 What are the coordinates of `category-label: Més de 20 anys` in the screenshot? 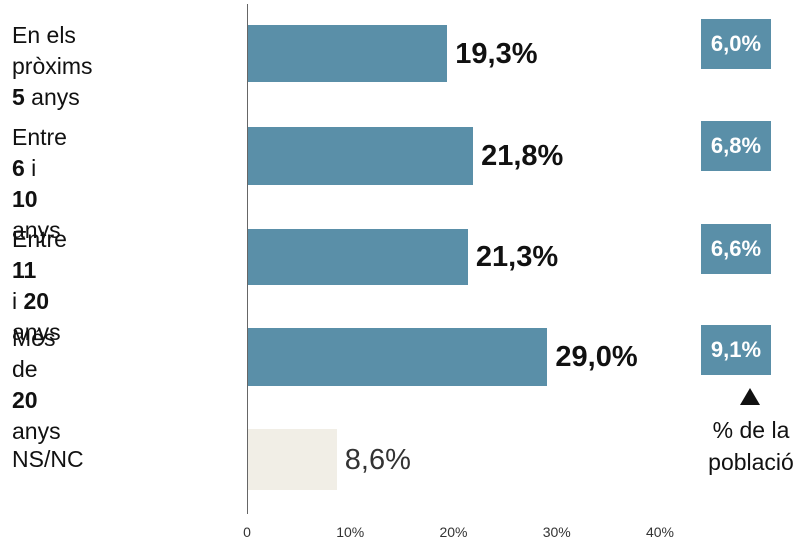 It's located at (36, 384).